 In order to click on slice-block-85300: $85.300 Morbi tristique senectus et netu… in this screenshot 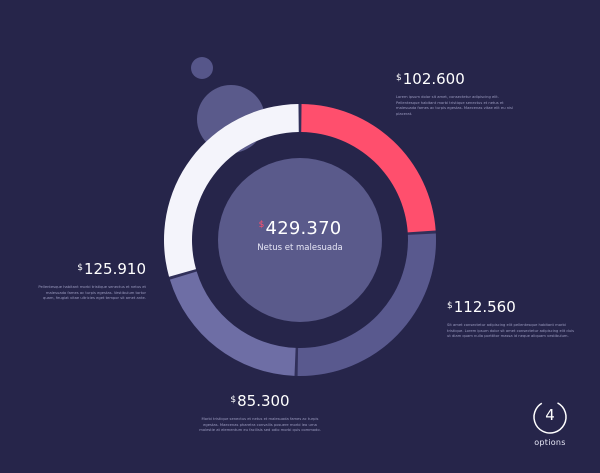, I will do `click(260, 414)`.